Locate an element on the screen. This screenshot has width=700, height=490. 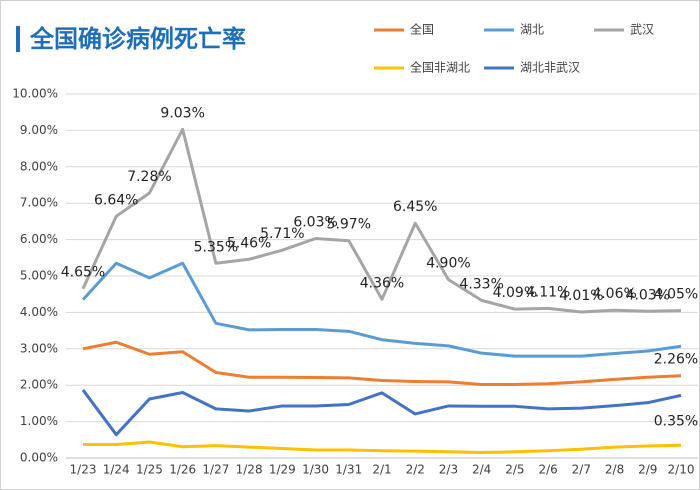
value-label: 6.45% is located at coordinates (415, 207).